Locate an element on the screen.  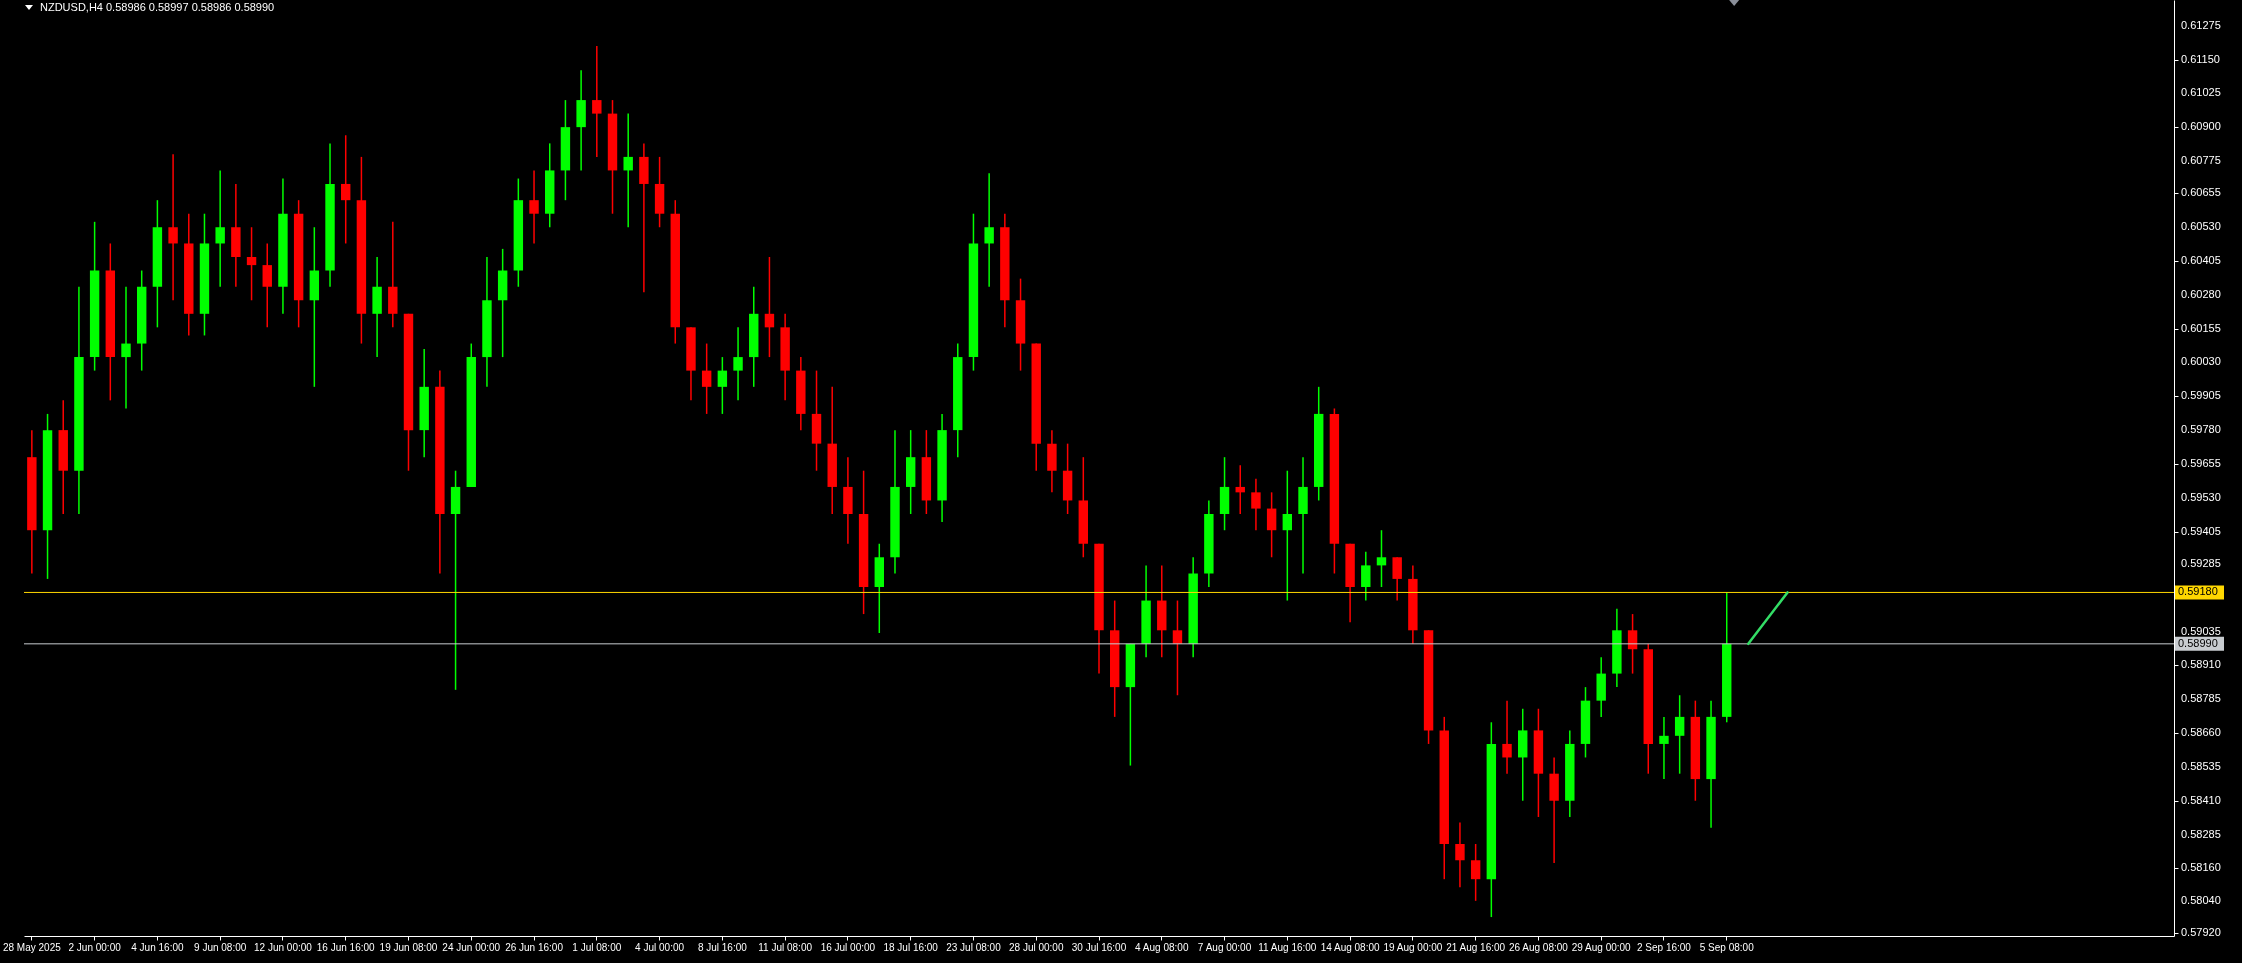
y-tick-label: 0.59285 is located at coordinates (2201, 563).